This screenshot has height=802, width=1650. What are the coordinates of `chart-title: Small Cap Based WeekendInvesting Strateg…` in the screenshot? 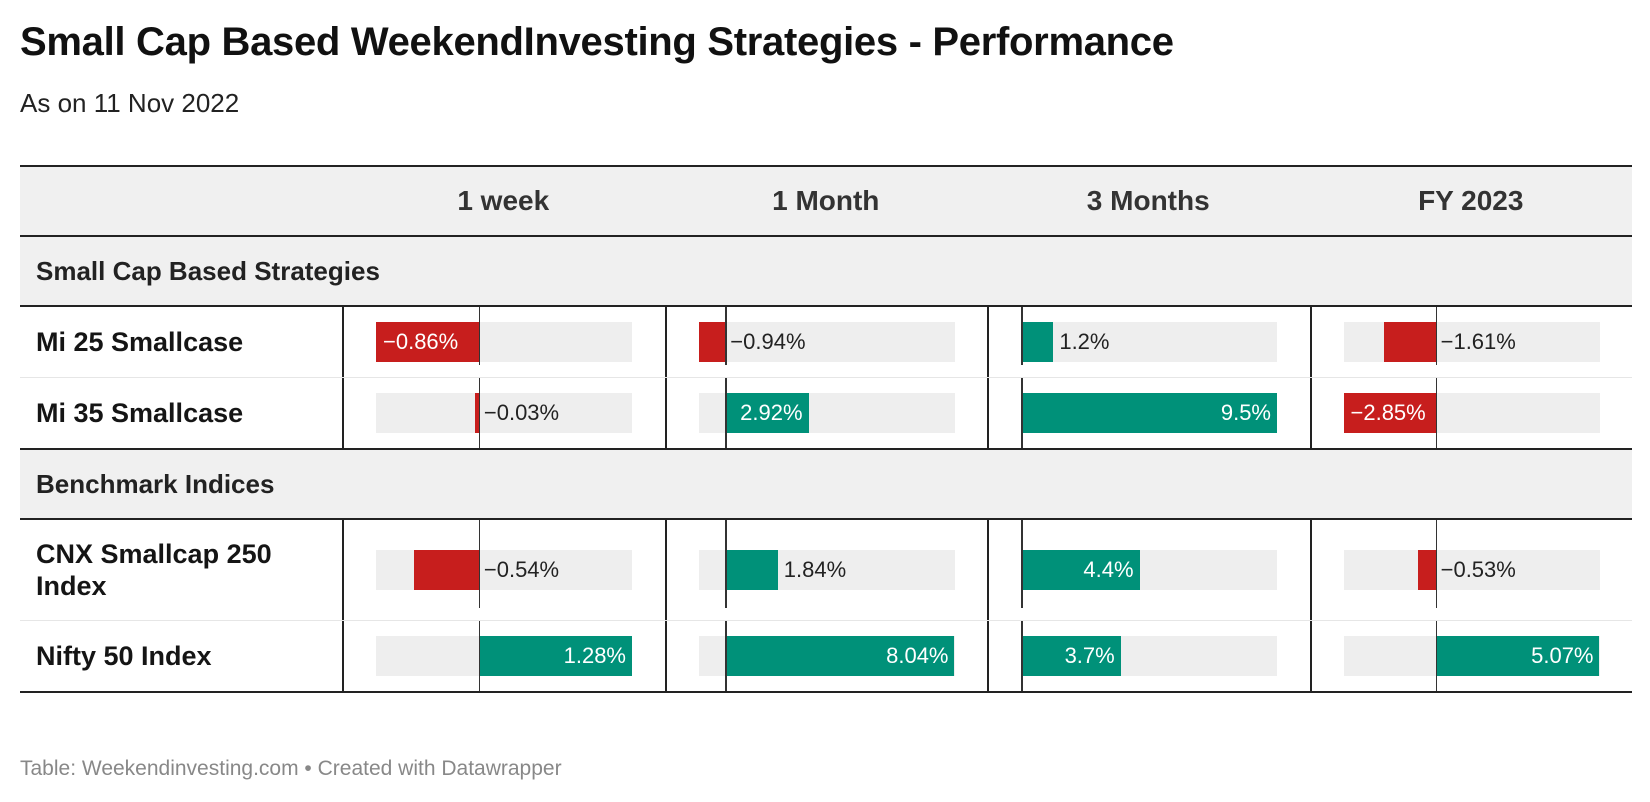 It's located at (597, 42).